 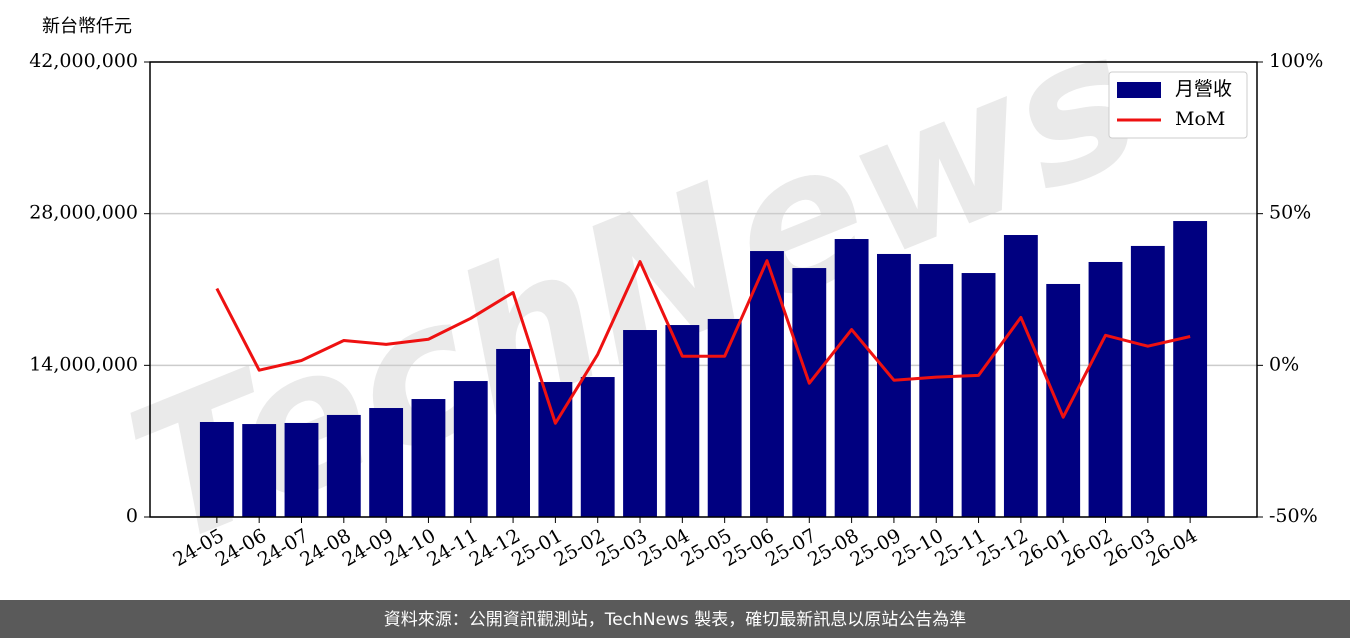 I want to click on y-tick-label: 42,000,000, so click(x=83, y=61).